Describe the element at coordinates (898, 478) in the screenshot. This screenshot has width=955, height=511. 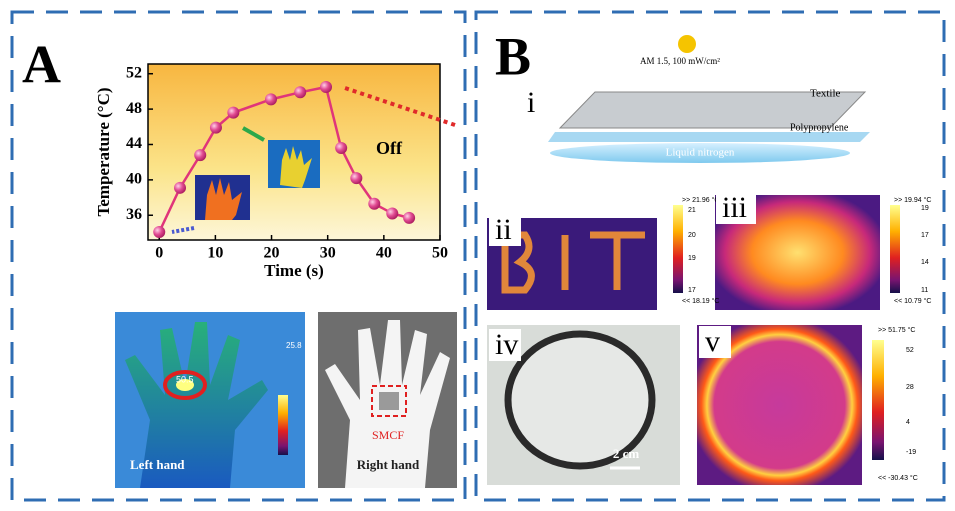
I see `scale-min: << -30.43 °C` at that location.